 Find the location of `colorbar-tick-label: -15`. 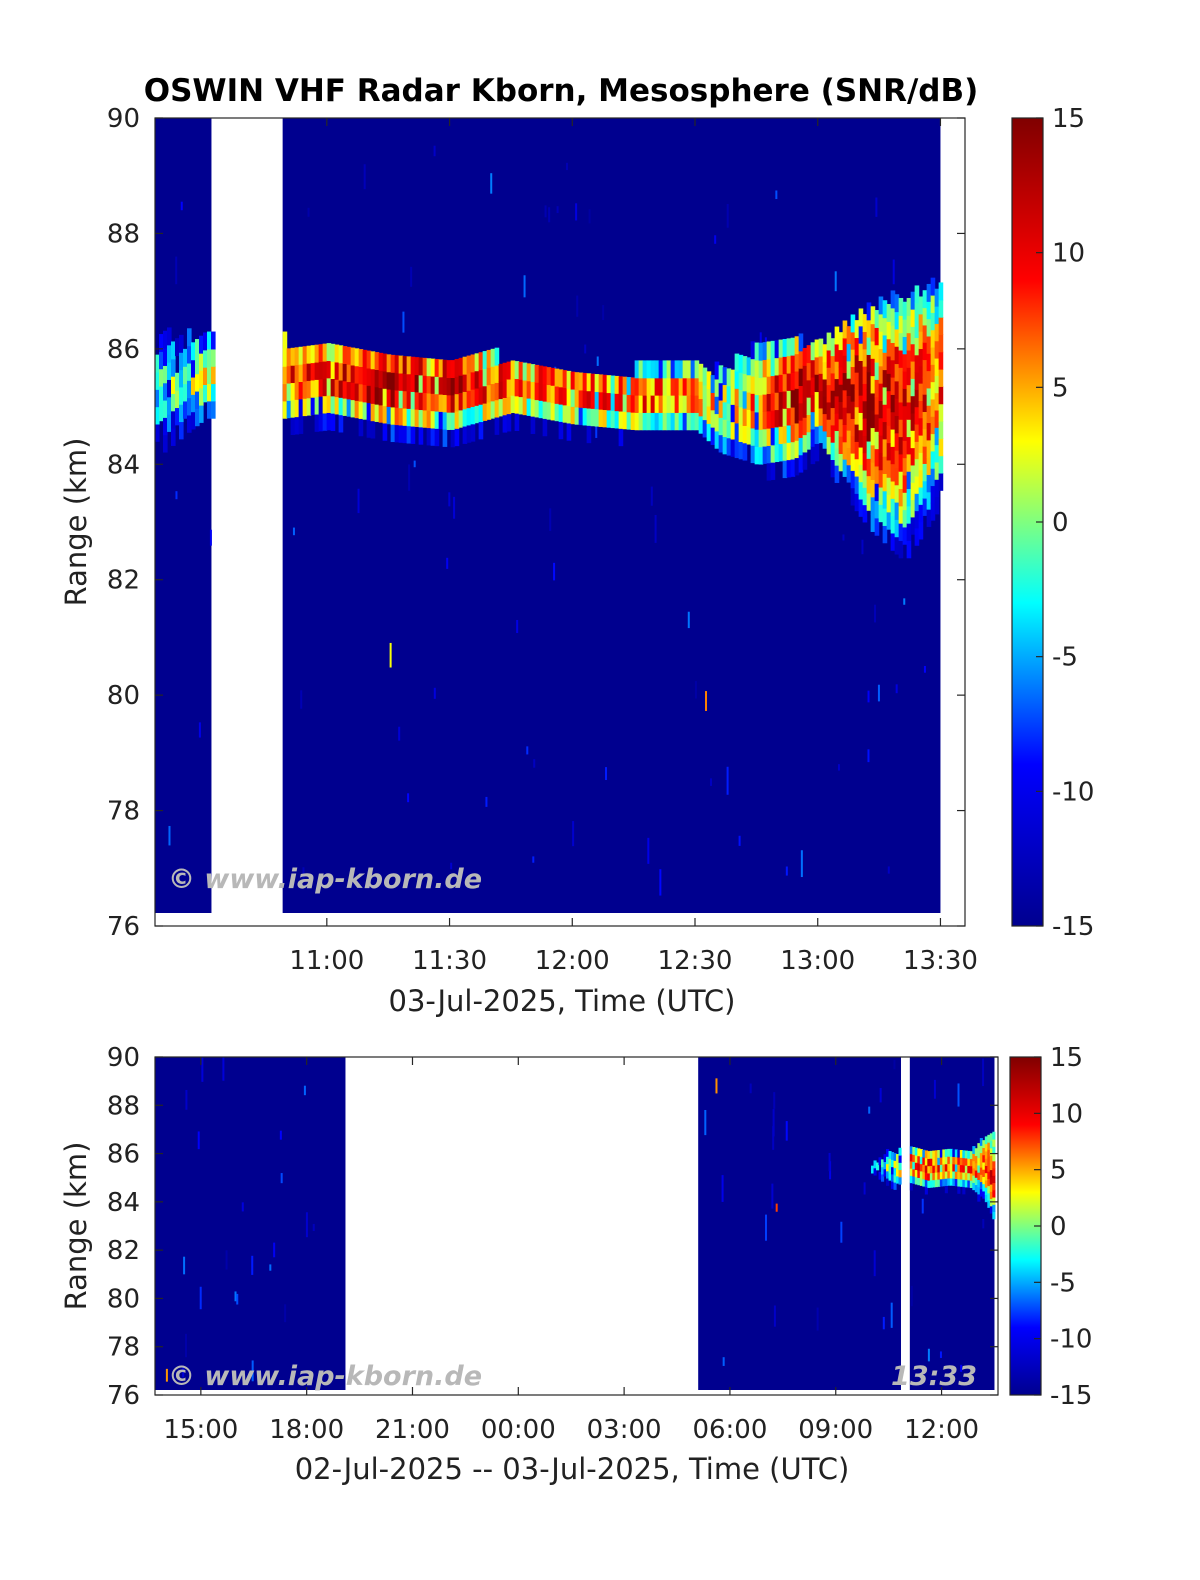

colorbar-tick-label: -15 is located at coordinates (1071, 1396).